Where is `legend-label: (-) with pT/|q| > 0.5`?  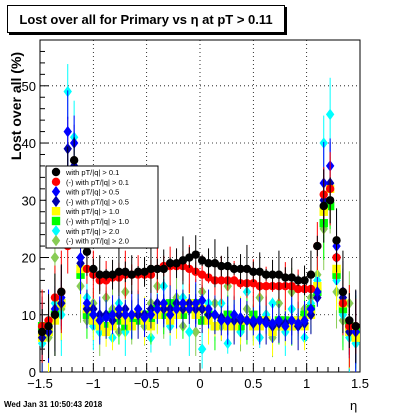
legend-label: (-) with pT/|q| > 0.5 is located at coordinates (97, 201).